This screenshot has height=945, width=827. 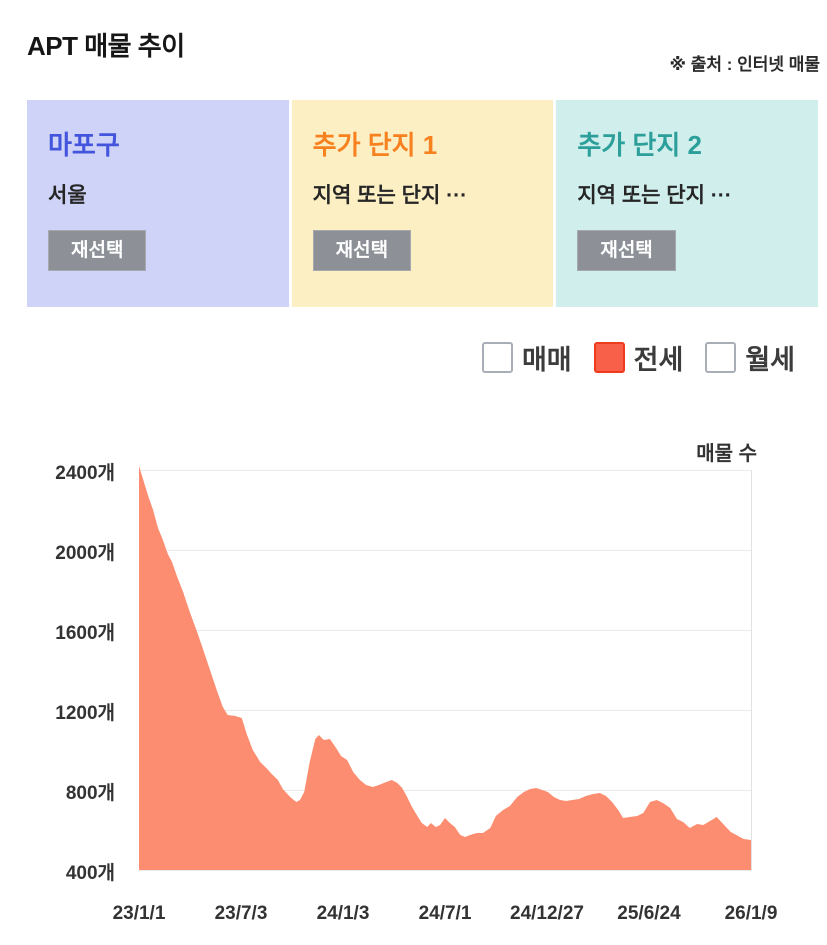 I want to click on y-axis-label: 2000개, so click(x=85, y=553).